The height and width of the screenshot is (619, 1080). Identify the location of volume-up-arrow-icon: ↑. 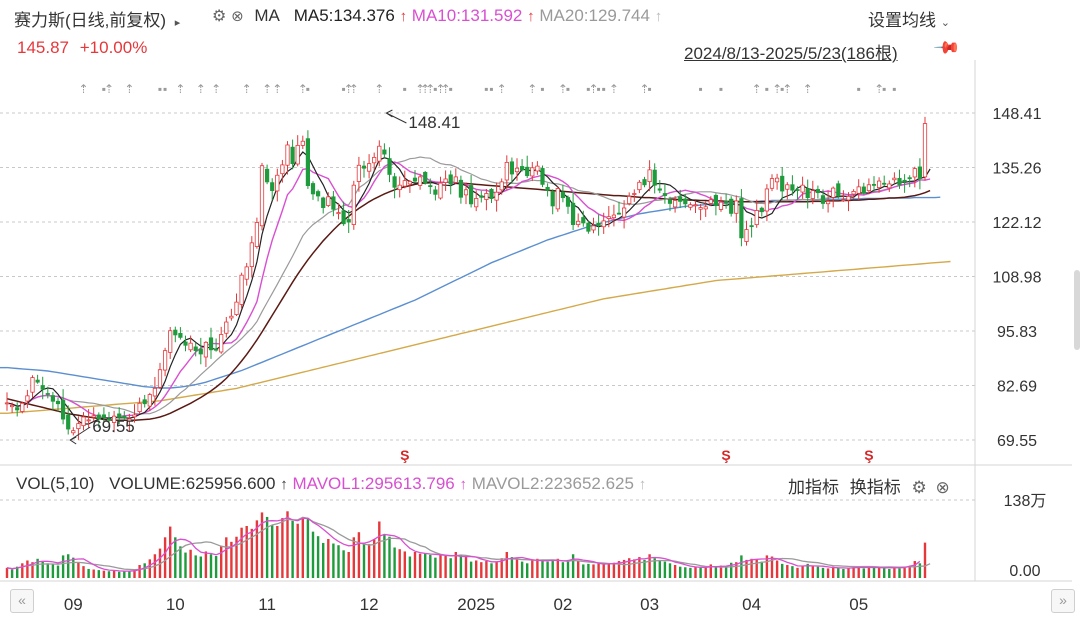
(284, 484).